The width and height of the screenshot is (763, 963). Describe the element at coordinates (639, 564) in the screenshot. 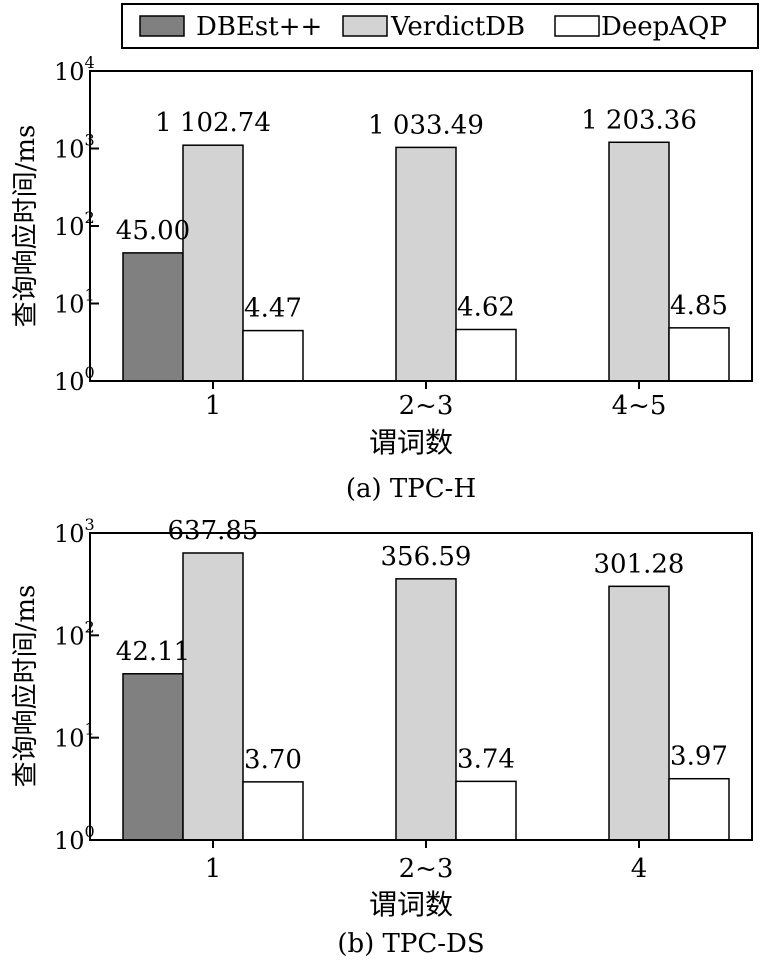

I see `data-label: 301.28` at that location.